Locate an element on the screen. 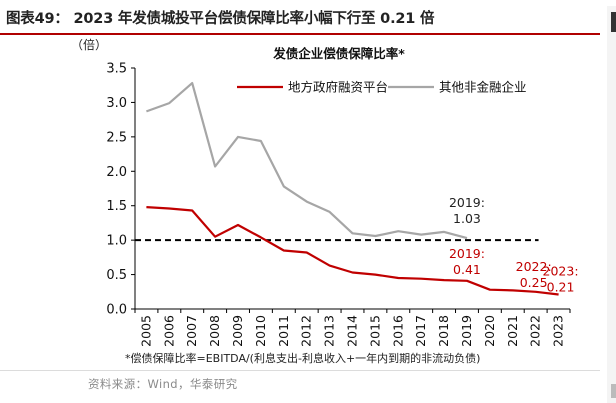 This screenshot has width=616, height=403. data-label-value: 0.25 is located at coordinates (534, 282).